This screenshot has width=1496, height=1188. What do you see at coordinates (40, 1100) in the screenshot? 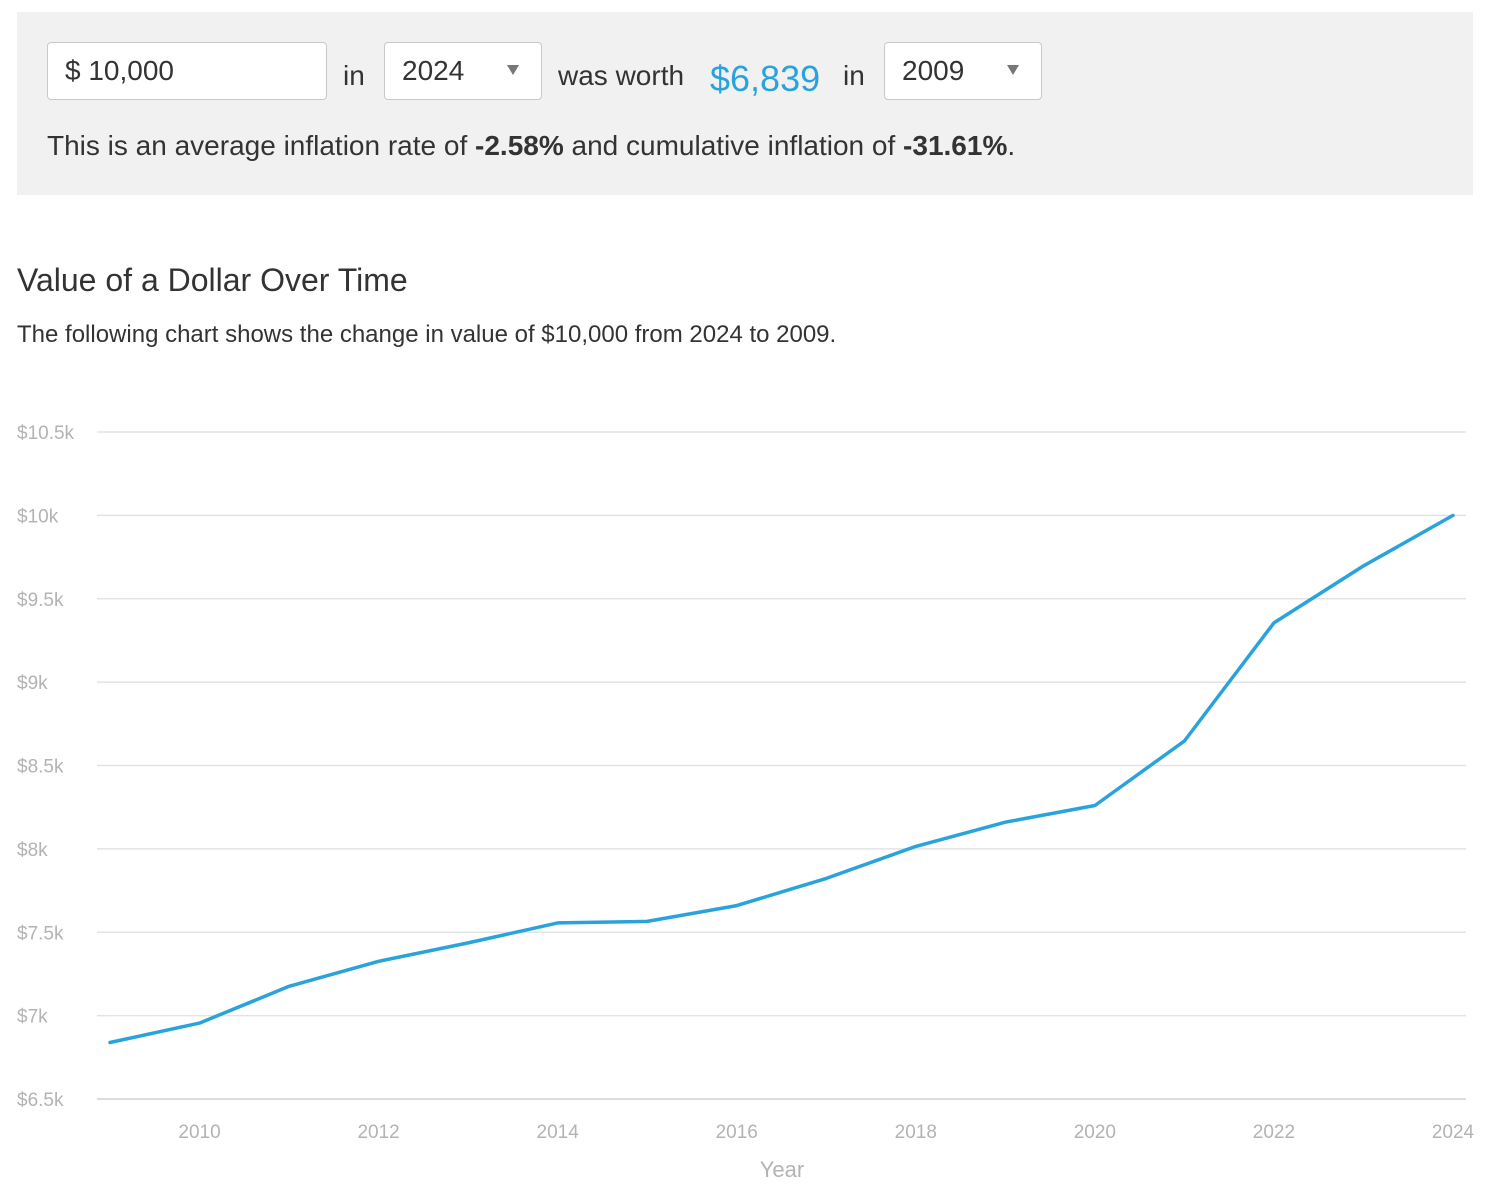
I see `y-tick-label: $6.5k` at bounding box center [40, 1100].